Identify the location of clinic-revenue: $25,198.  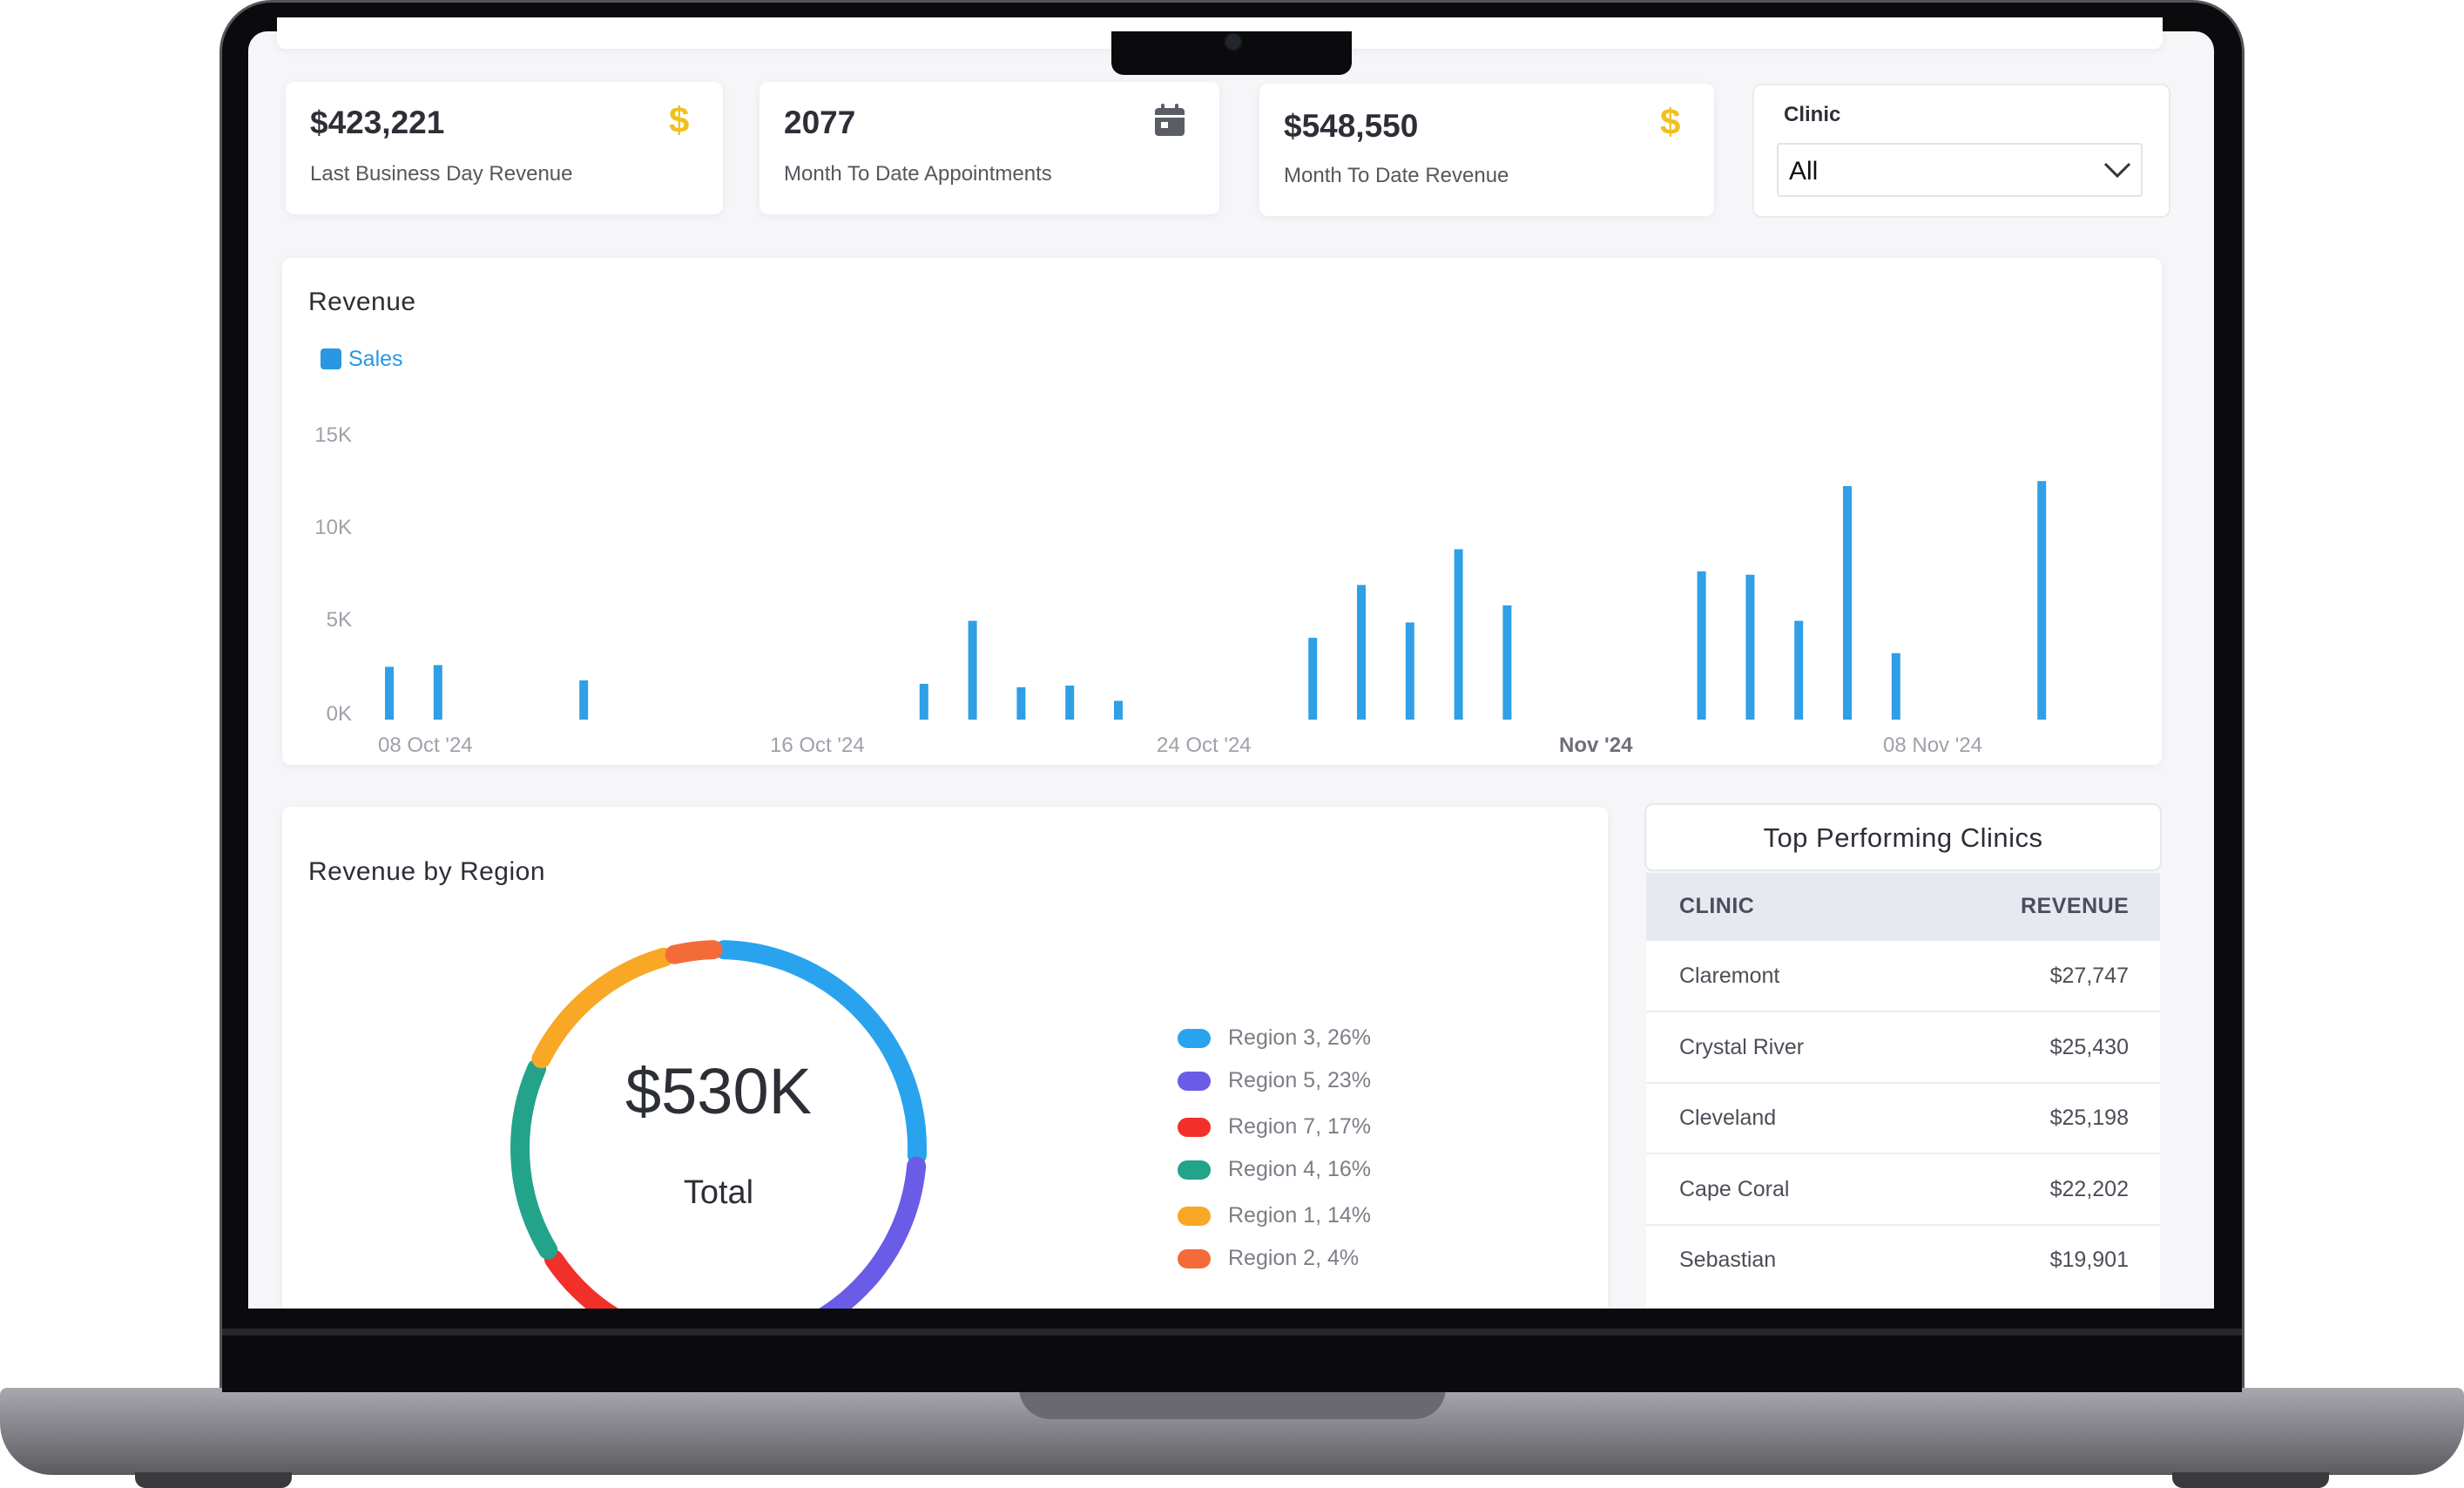
(2089, 1118).